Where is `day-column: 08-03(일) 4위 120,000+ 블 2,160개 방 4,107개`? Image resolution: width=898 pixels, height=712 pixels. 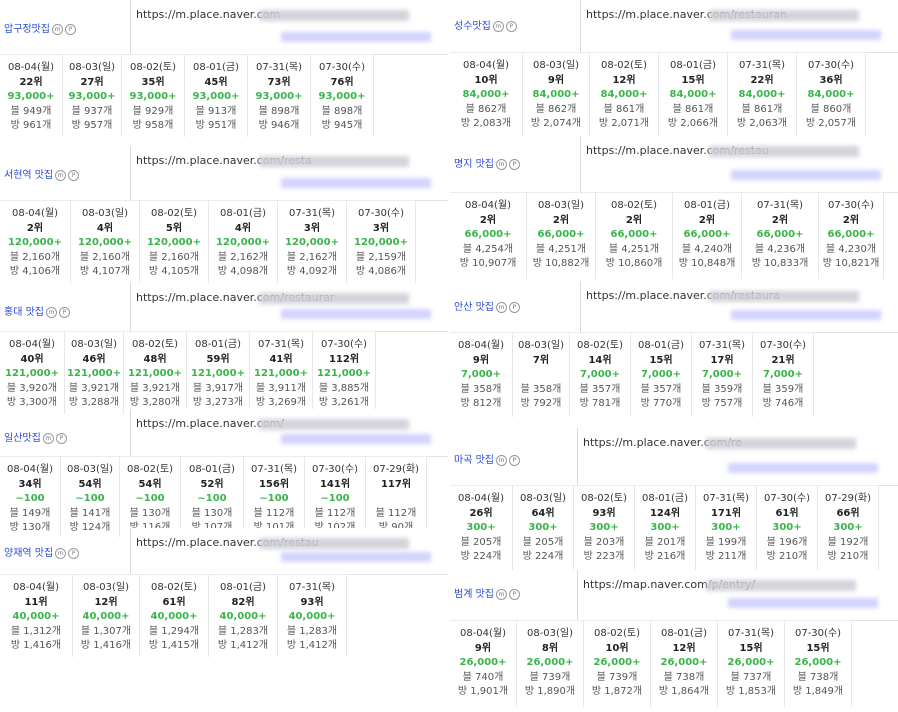
day-column: 08-03(일) 4위 120,000+ 블 2,160개 방 4,107개 is located at coordinates (105, 242).